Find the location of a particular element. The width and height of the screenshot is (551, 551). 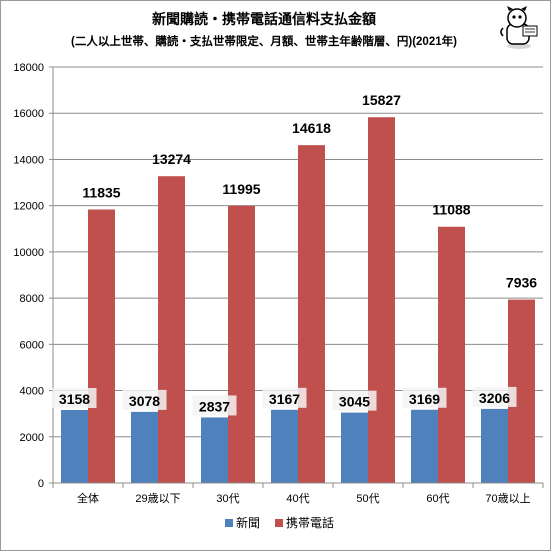

data-label: 3158 is located at coordinates (74, 399).